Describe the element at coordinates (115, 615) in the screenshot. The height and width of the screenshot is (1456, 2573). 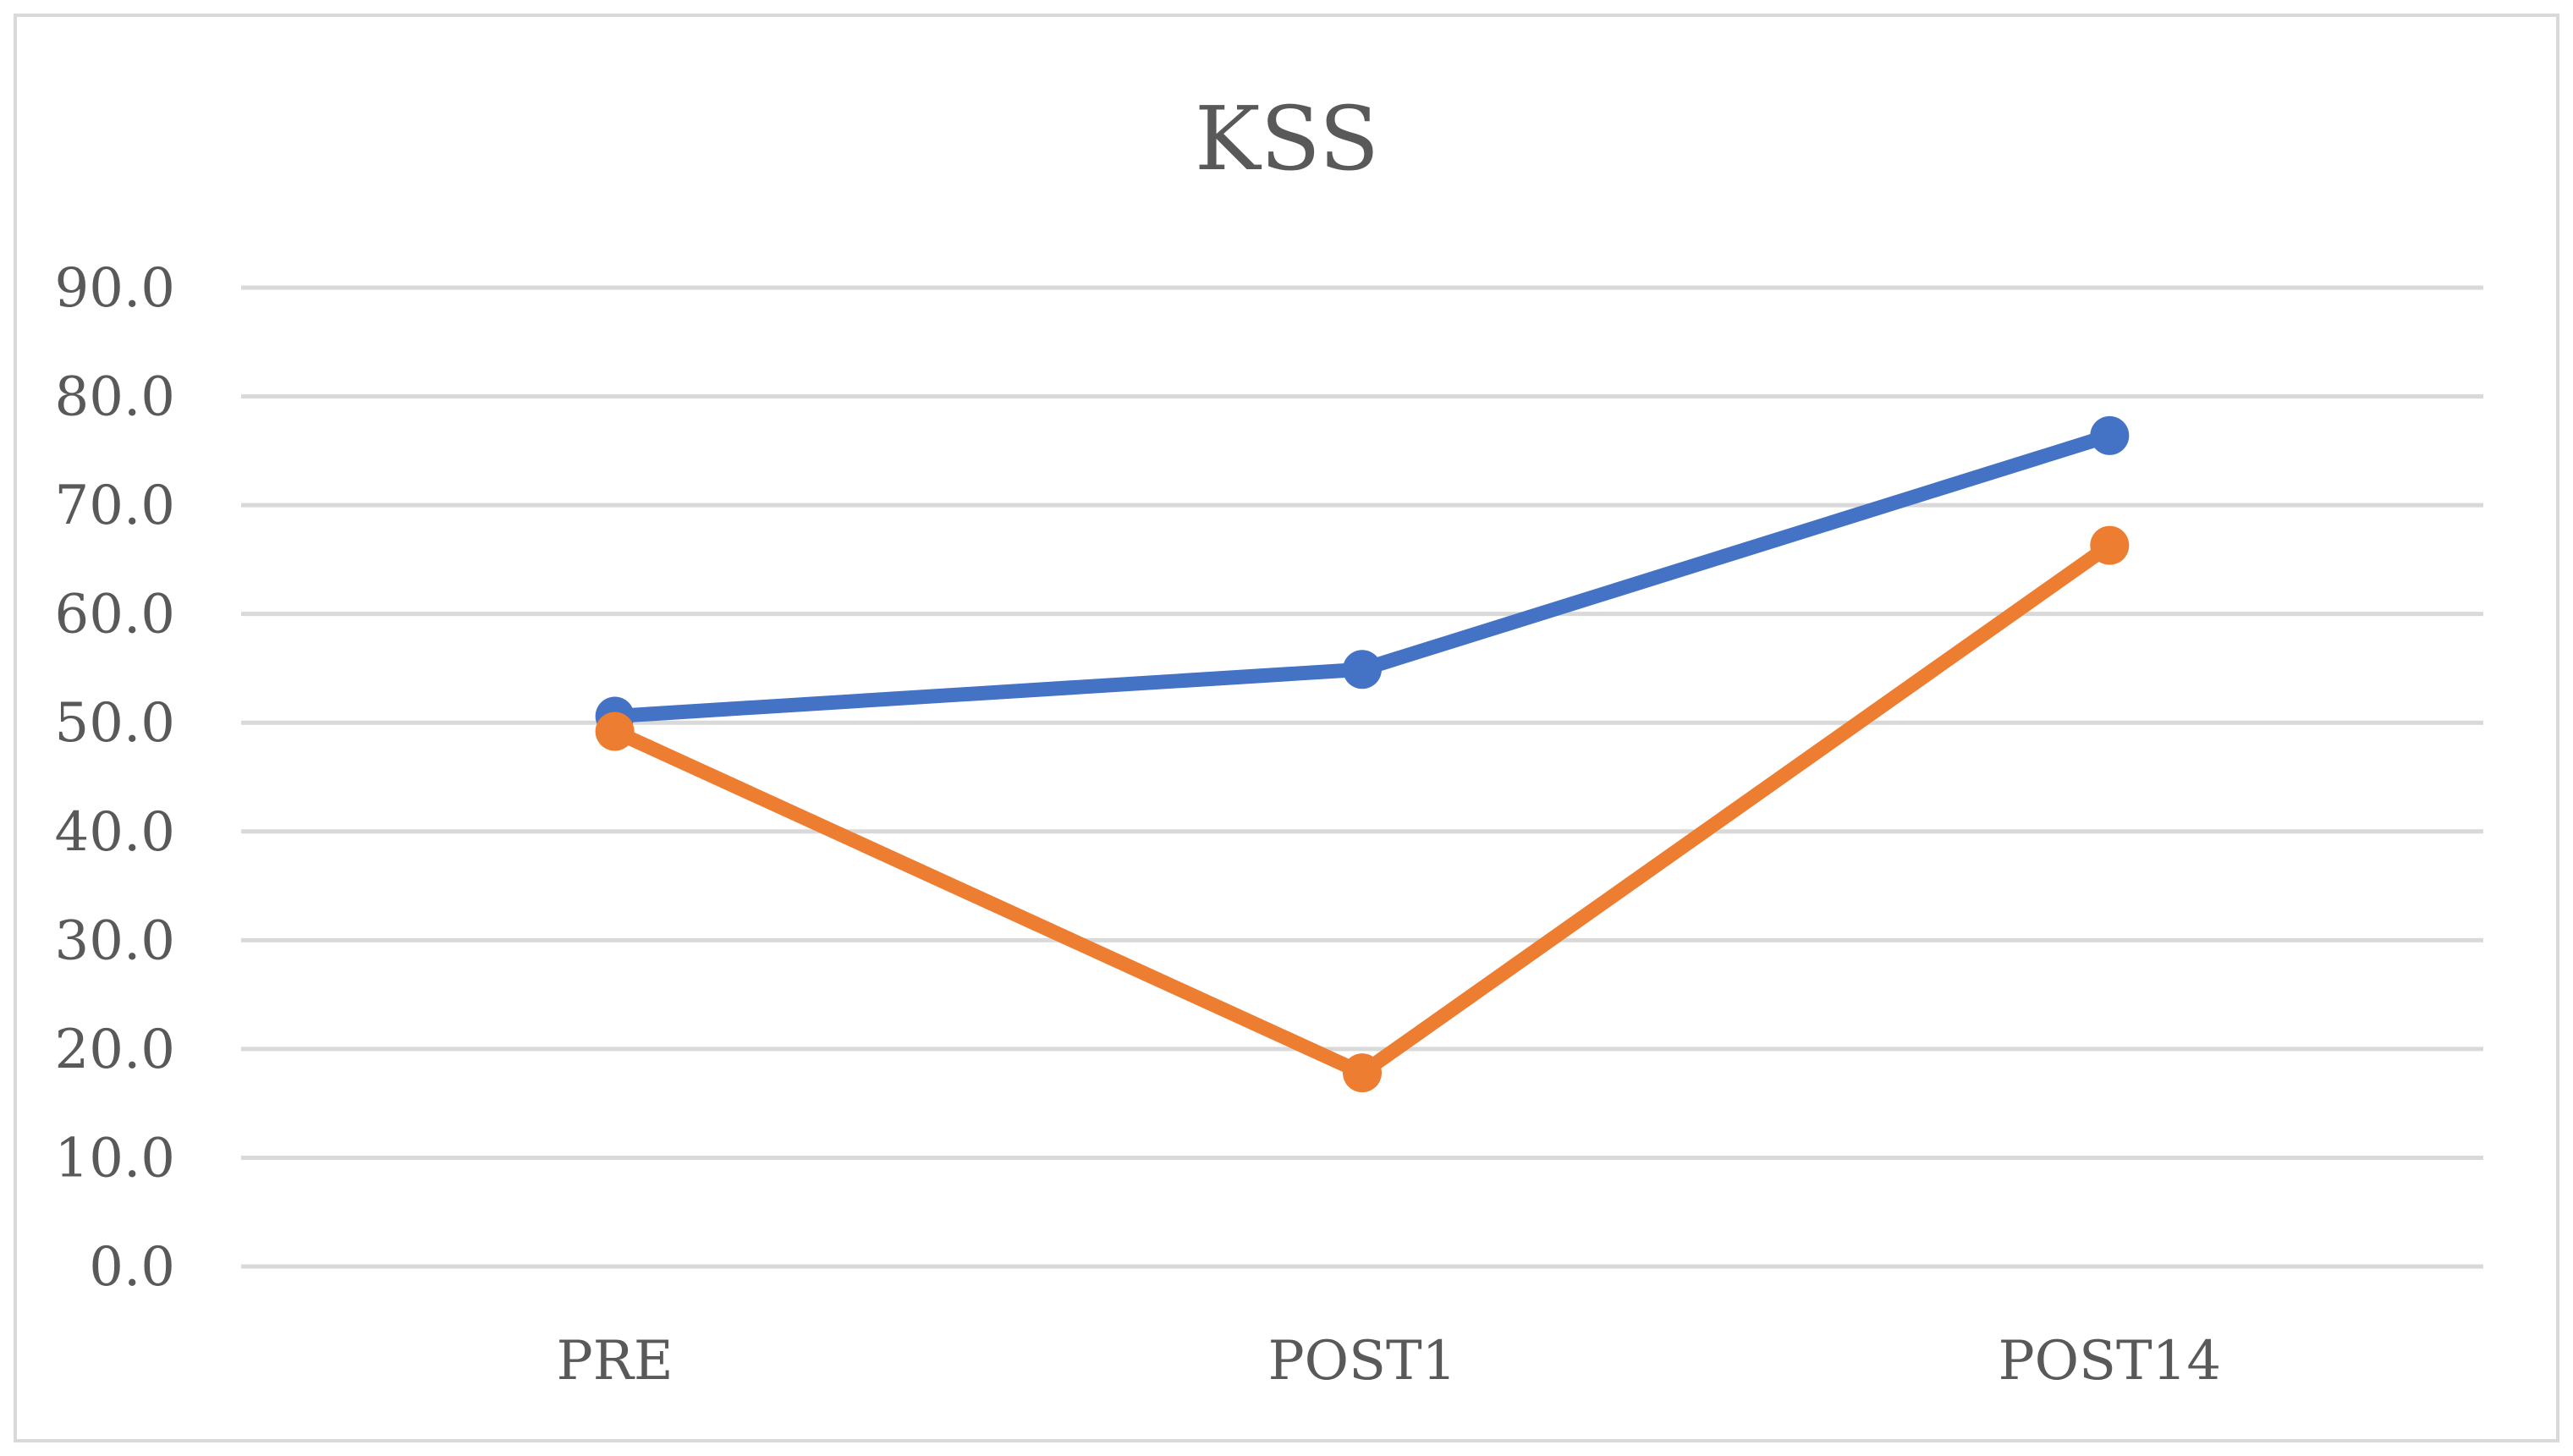
I see `y-tick-label: 60.0` at that location.